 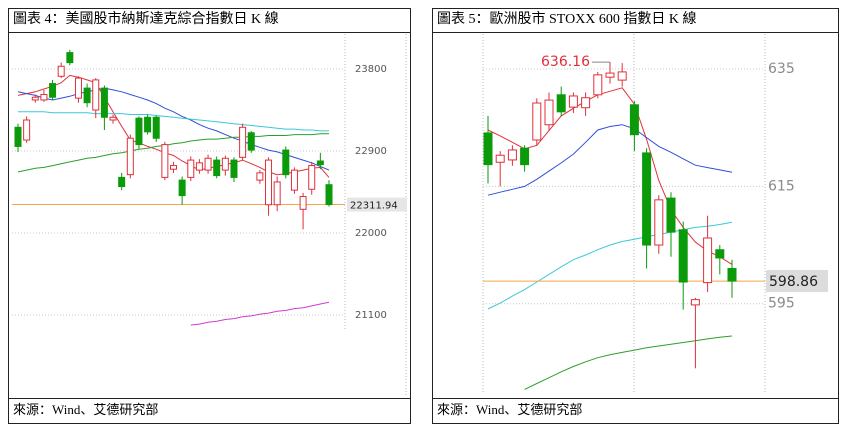 I want to click on y-tick-label: 22900, so click(x=371, y=151).